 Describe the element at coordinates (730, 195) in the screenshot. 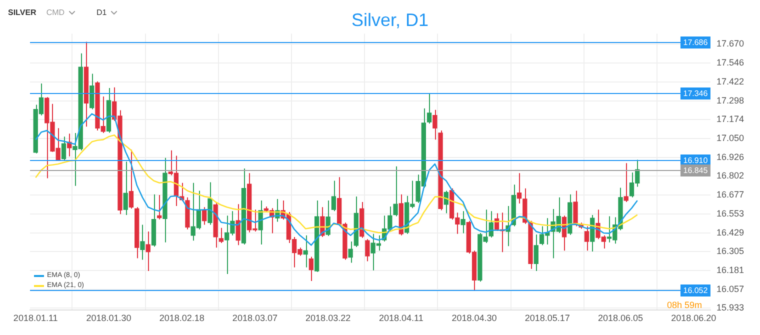

I see `y-tick-label: 16.677` at that location.